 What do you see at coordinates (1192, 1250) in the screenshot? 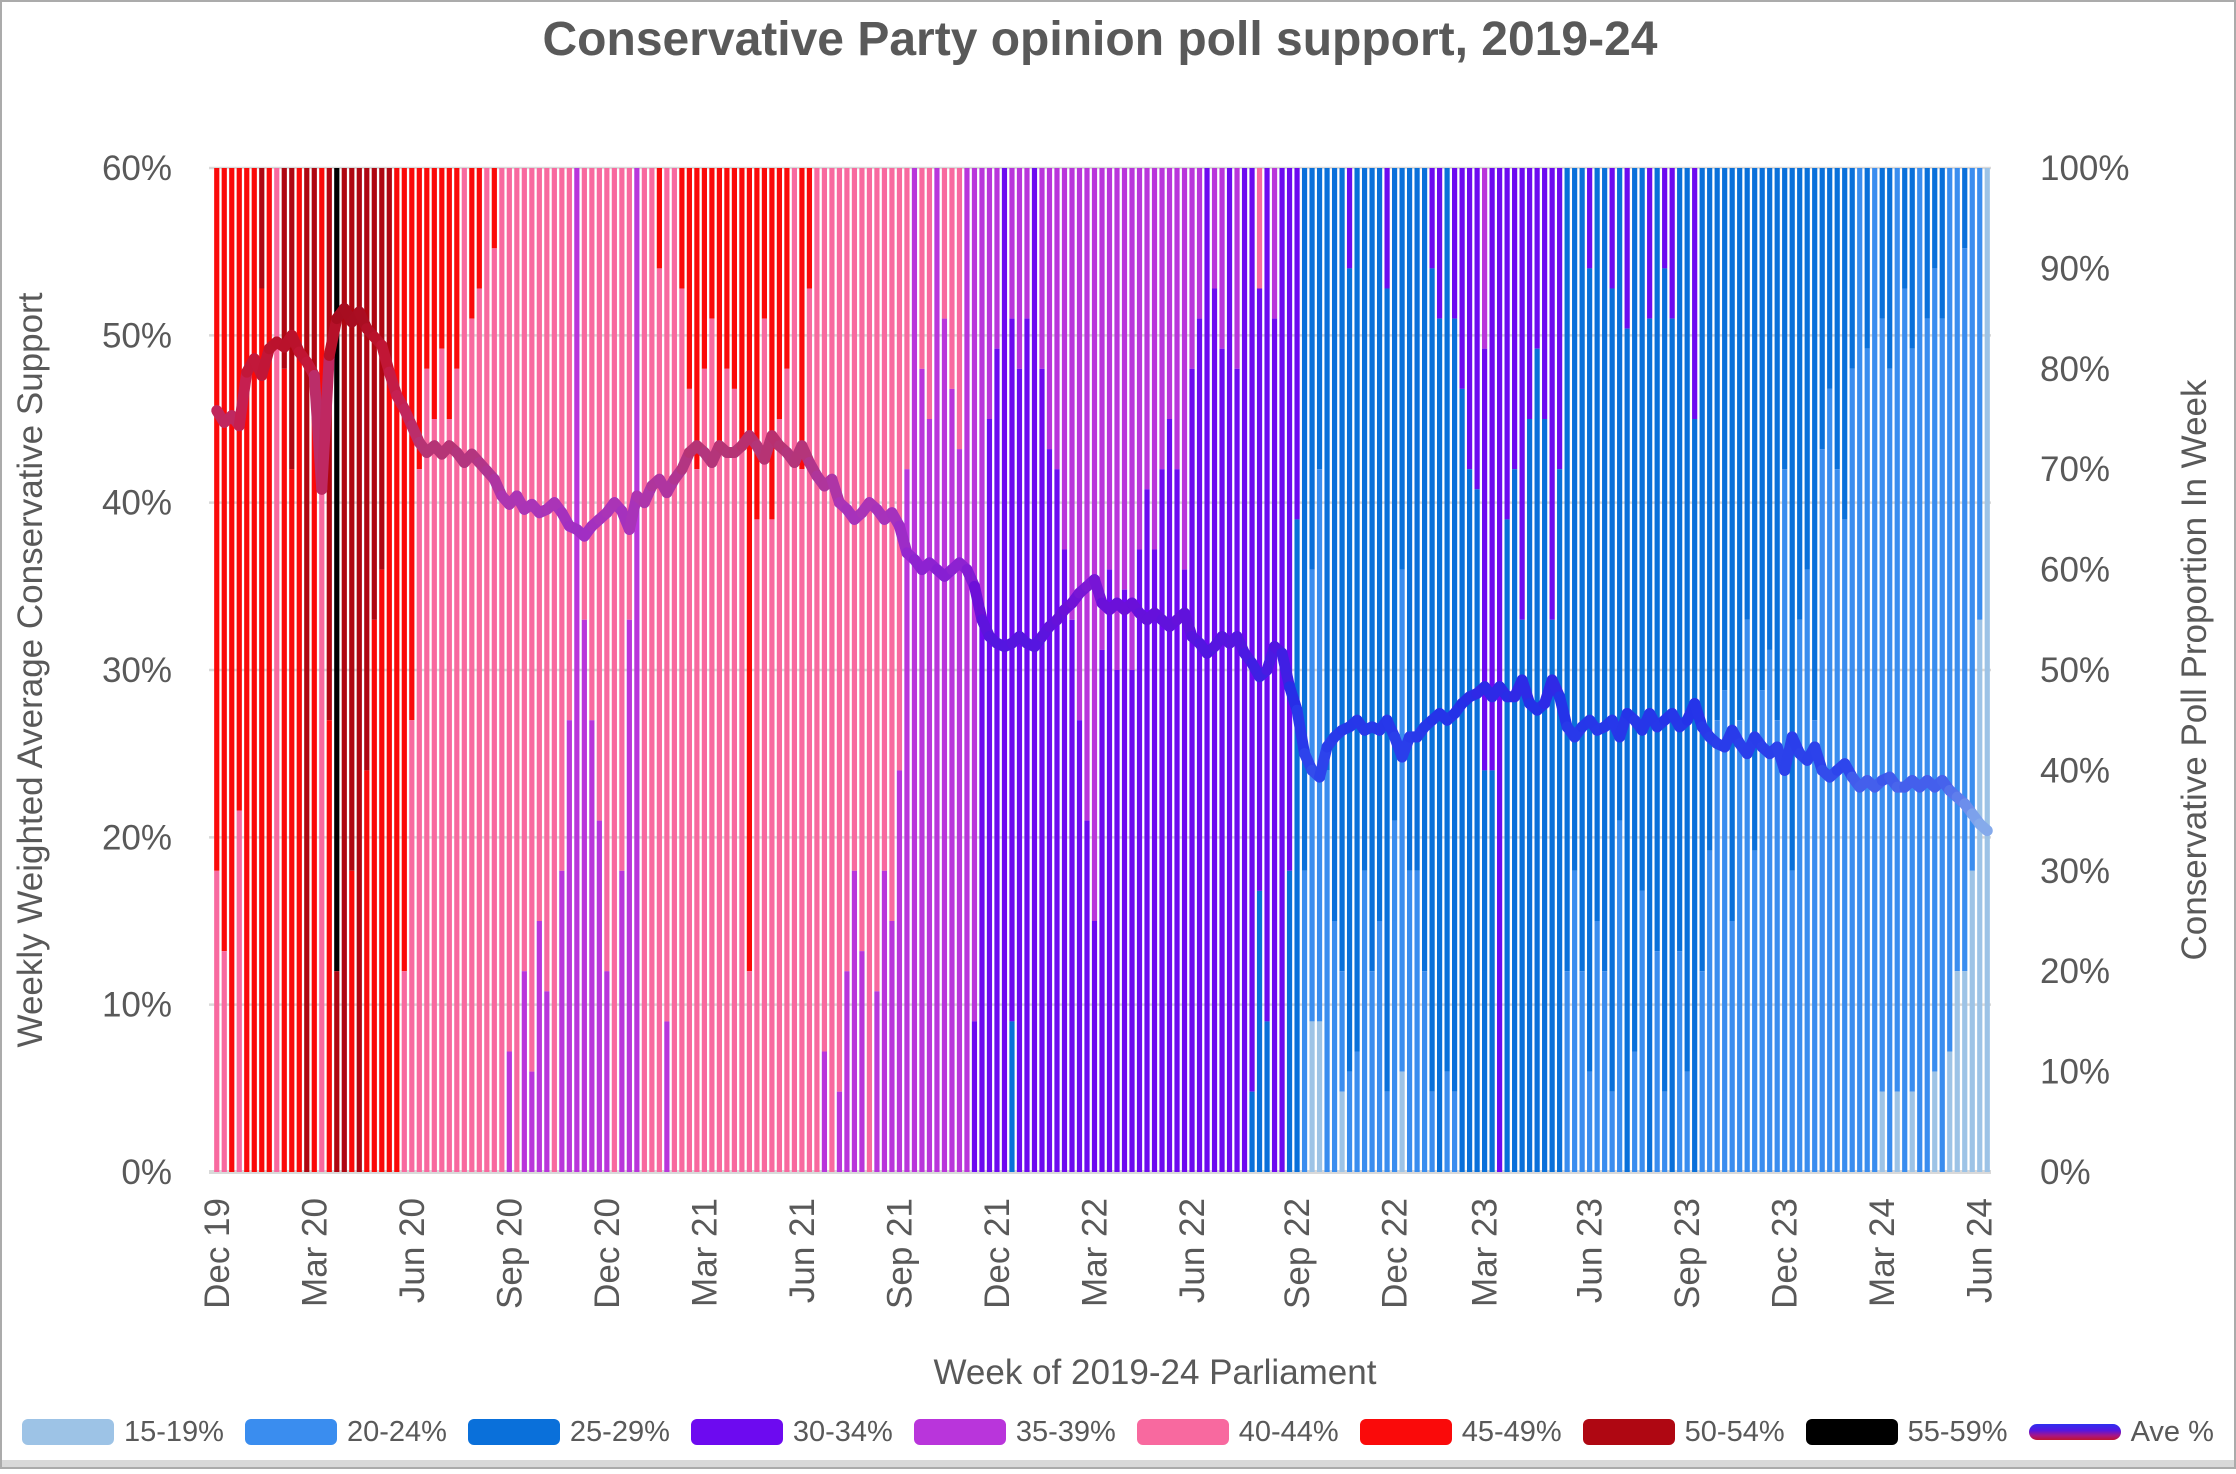
I see `x-axis-tick: Jun 22` at bounding box center [1192, 1250].